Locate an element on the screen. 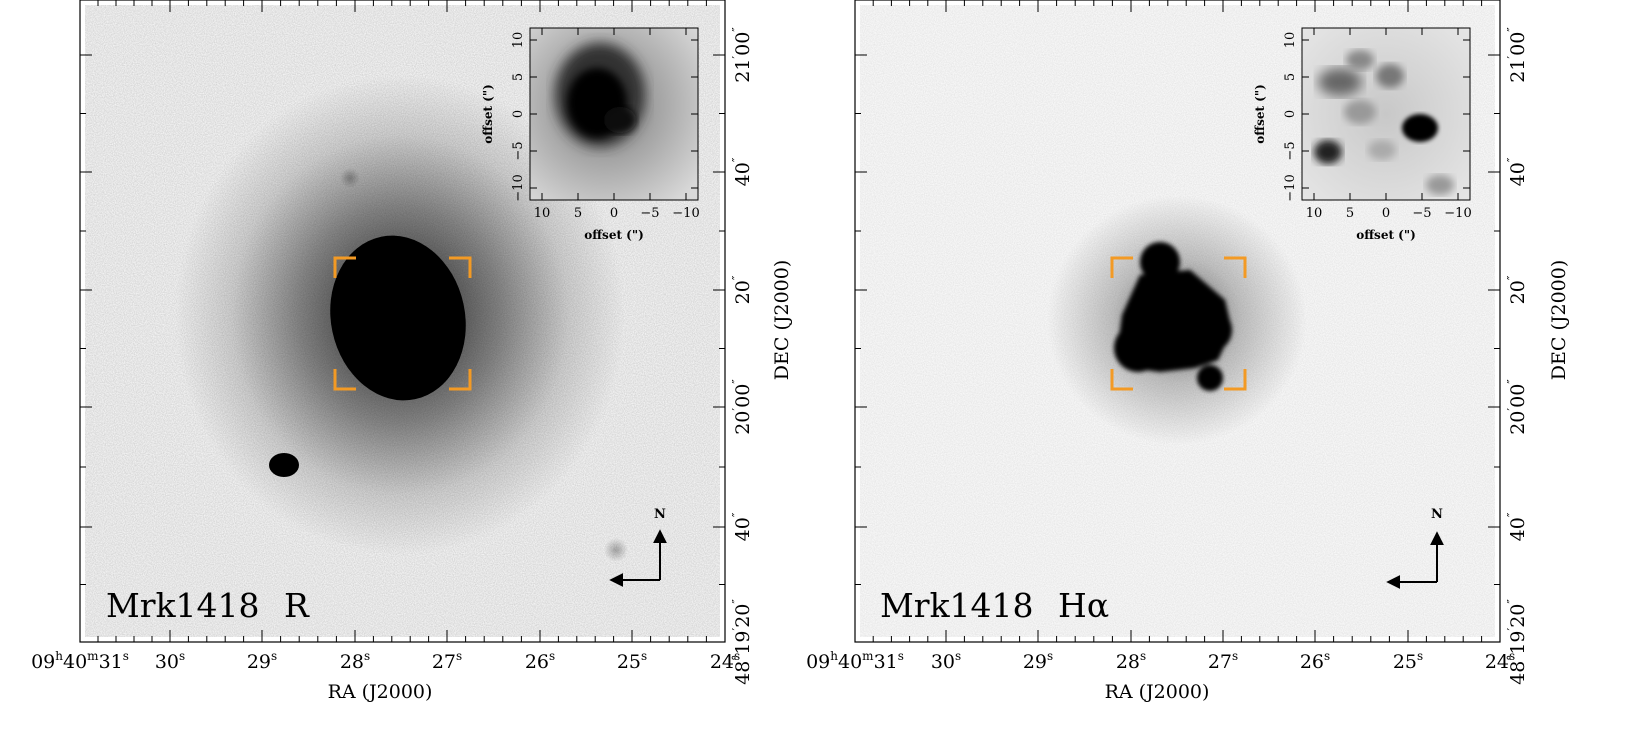 This screenshot has width=1637, height=750. companion-source is located at coordinates (284, 465).